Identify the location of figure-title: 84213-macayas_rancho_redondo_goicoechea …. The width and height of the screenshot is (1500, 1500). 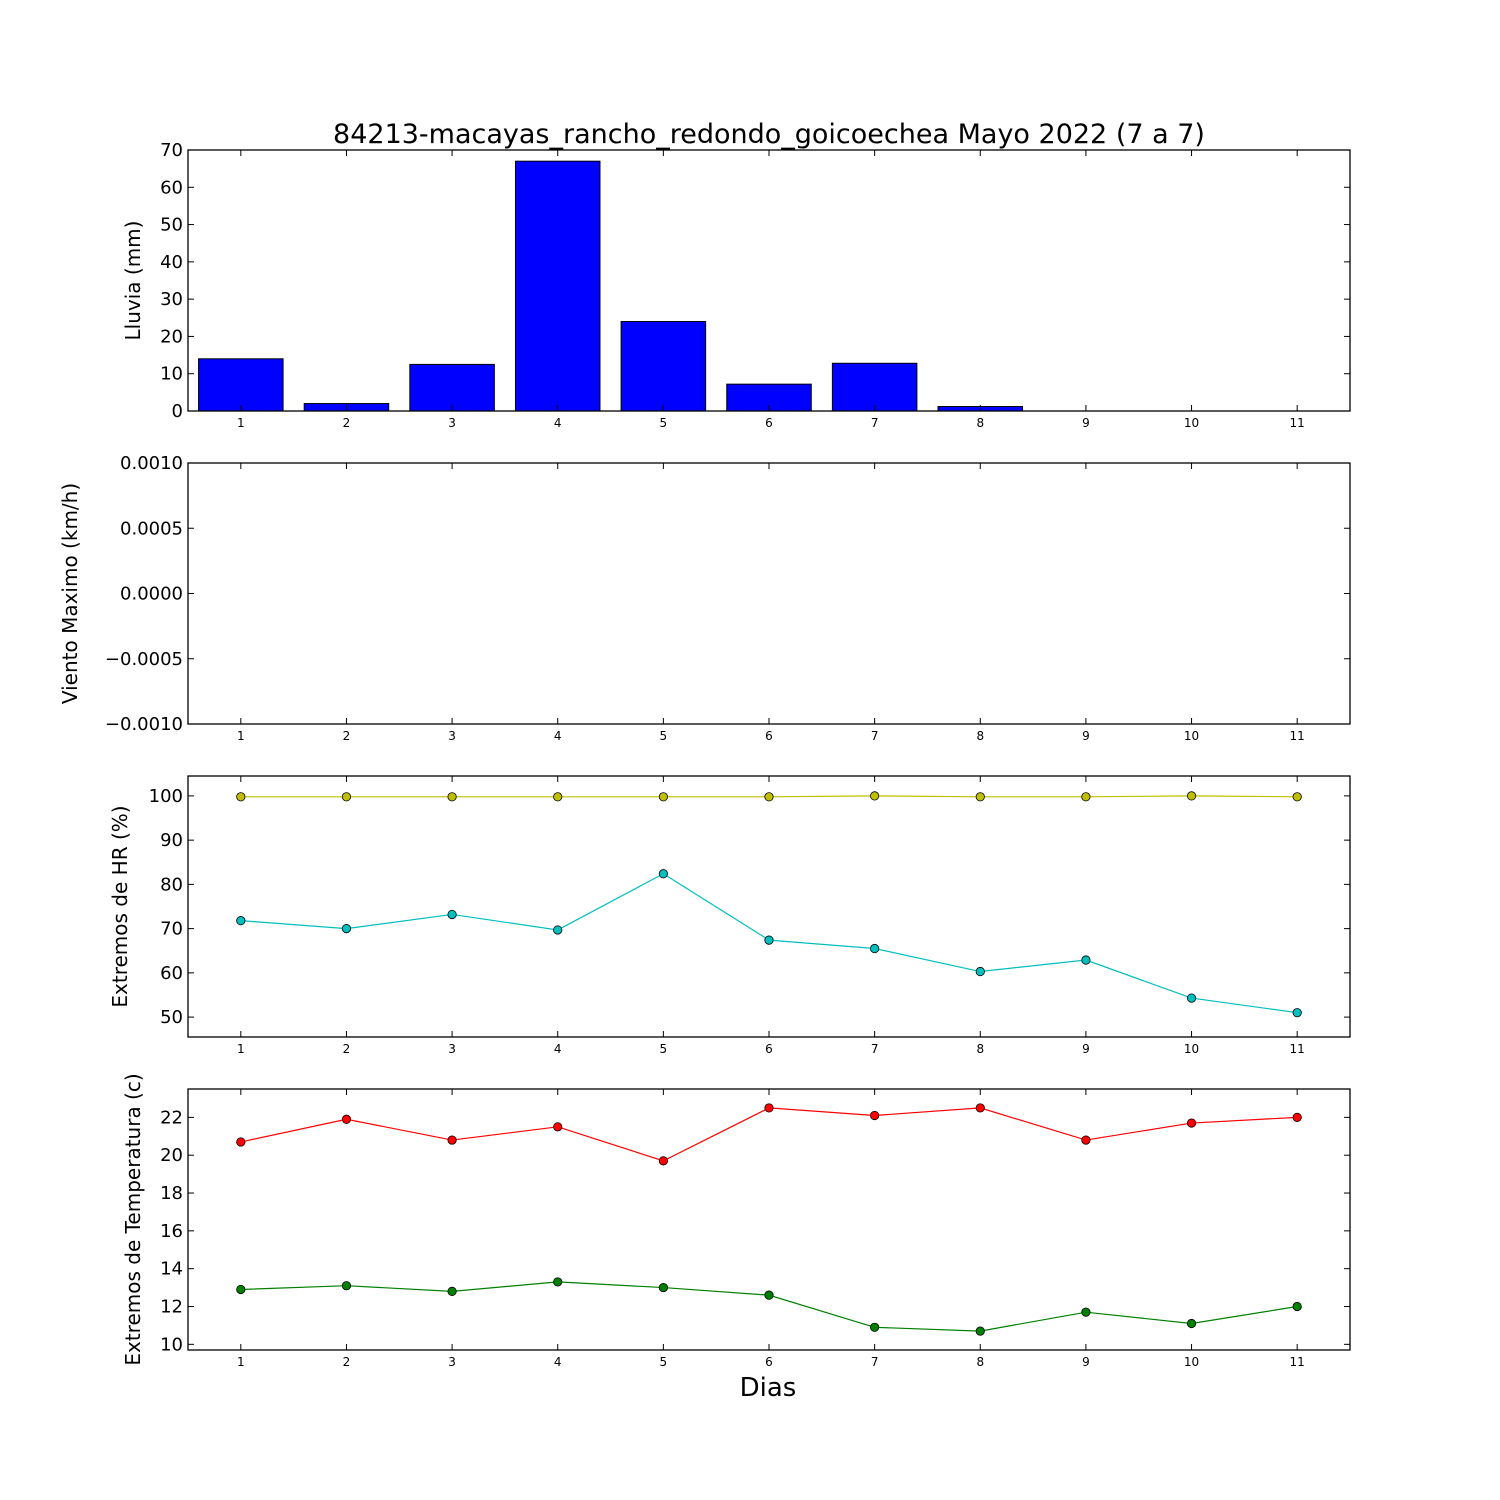
(769, 134).